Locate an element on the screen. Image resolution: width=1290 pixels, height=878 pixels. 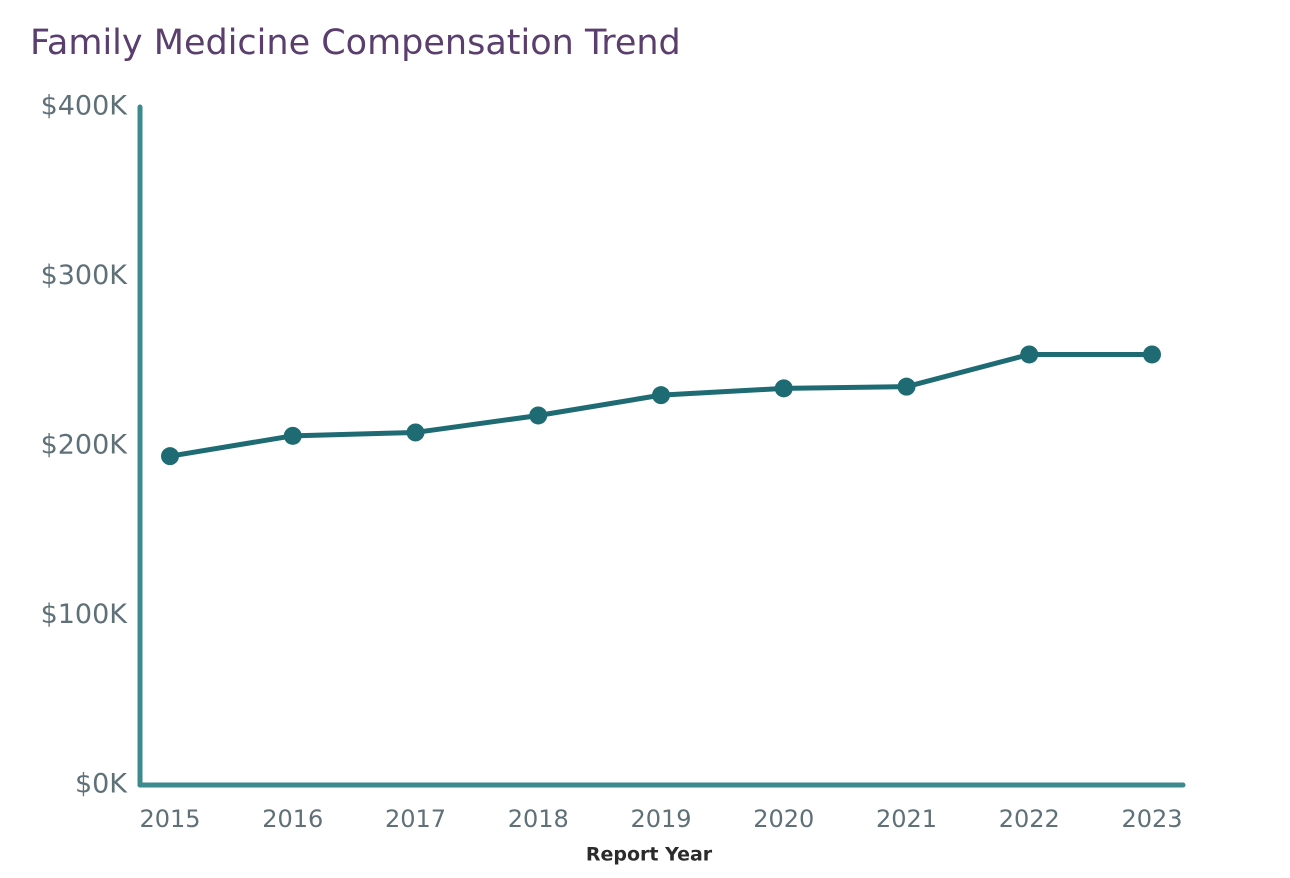
line is located at coordinates (660, 405).